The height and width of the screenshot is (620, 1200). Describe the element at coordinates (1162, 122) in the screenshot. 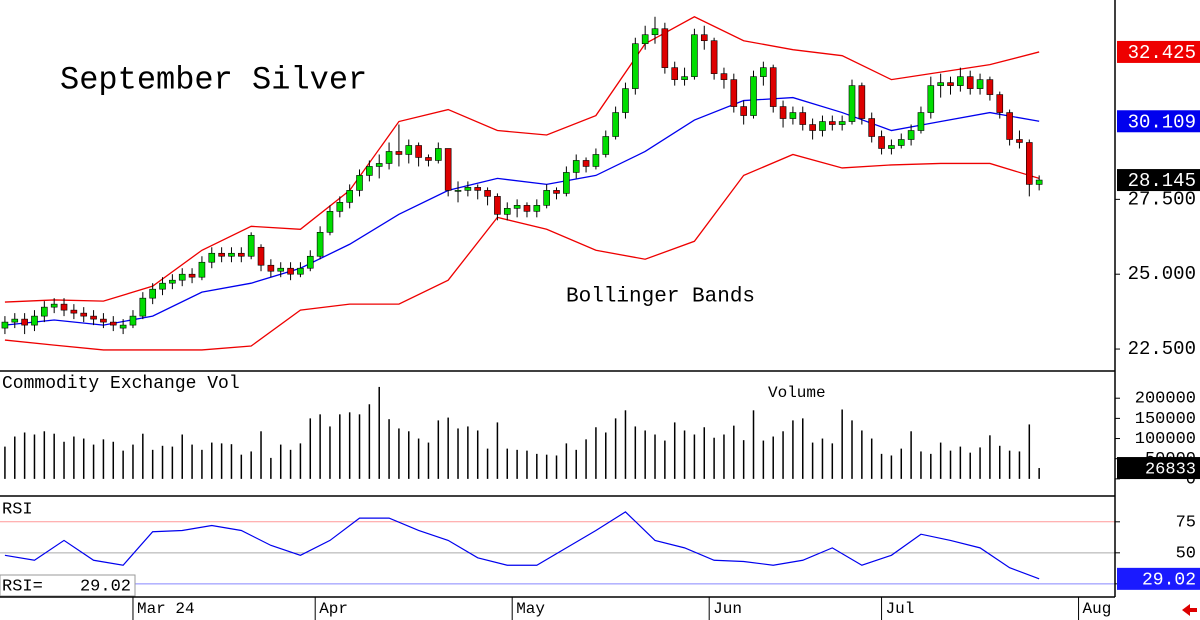

I see `value-box-label: 30.109` at that location.